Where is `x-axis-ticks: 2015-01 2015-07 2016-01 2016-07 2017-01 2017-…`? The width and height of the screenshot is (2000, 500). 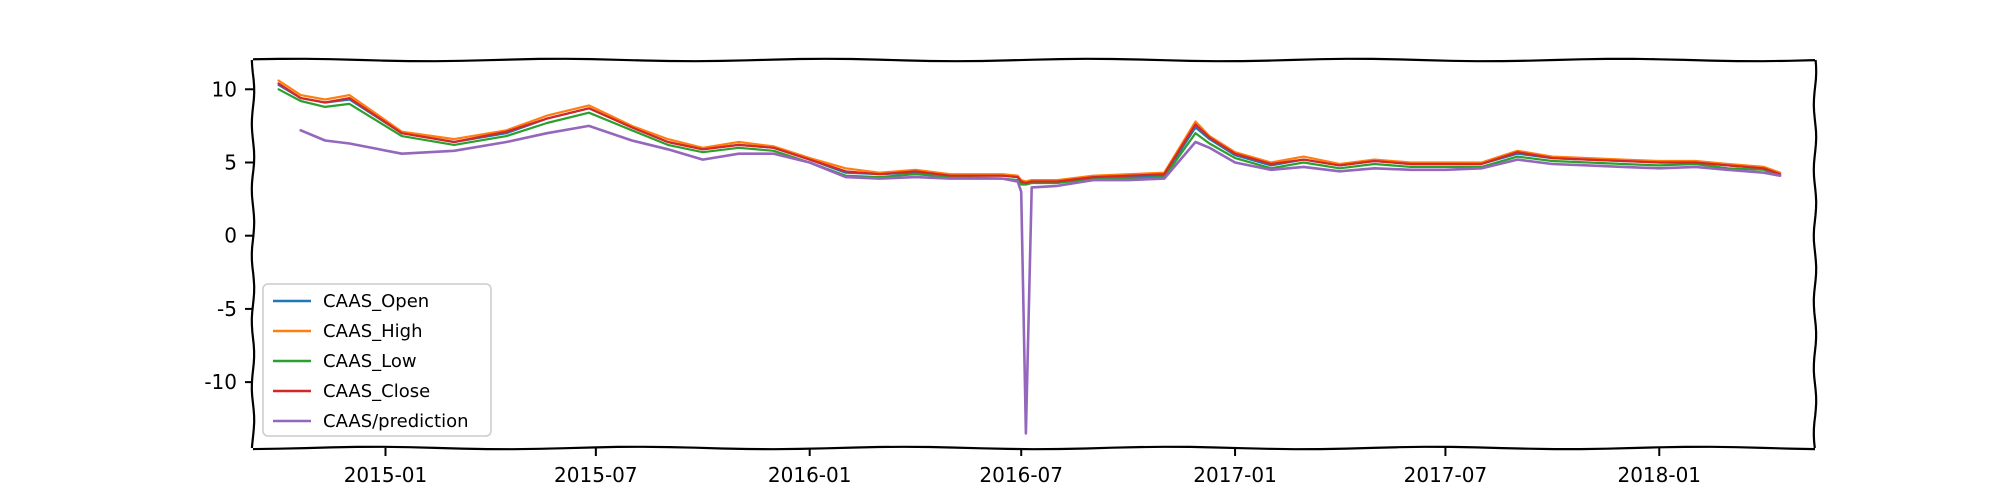 x-axis-ticks: 2015-01 2015-07 2016-01 2016-07 2017-01 2017-… is located at coordinates (1022, 467).